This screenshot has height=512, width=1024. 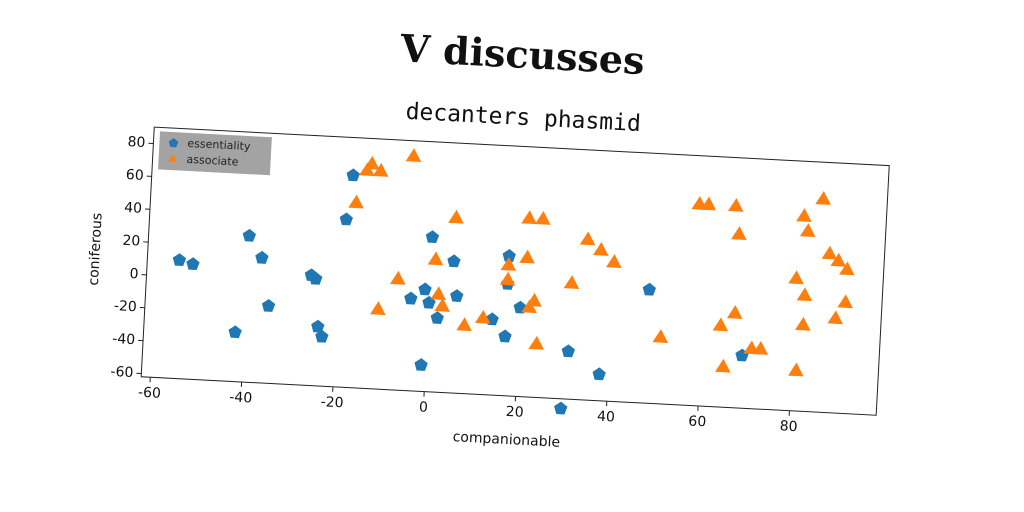 I want to click on y-tick-label: 60, so click(x=134, y=175).